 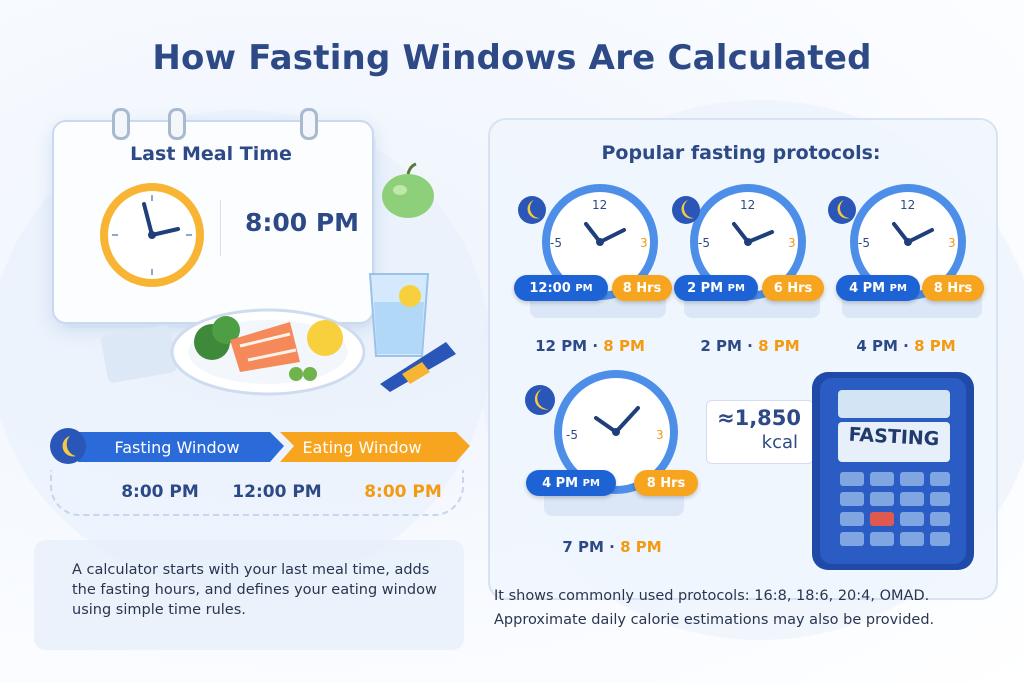 I want to click on apple-icon, so click(x=408, y=190).